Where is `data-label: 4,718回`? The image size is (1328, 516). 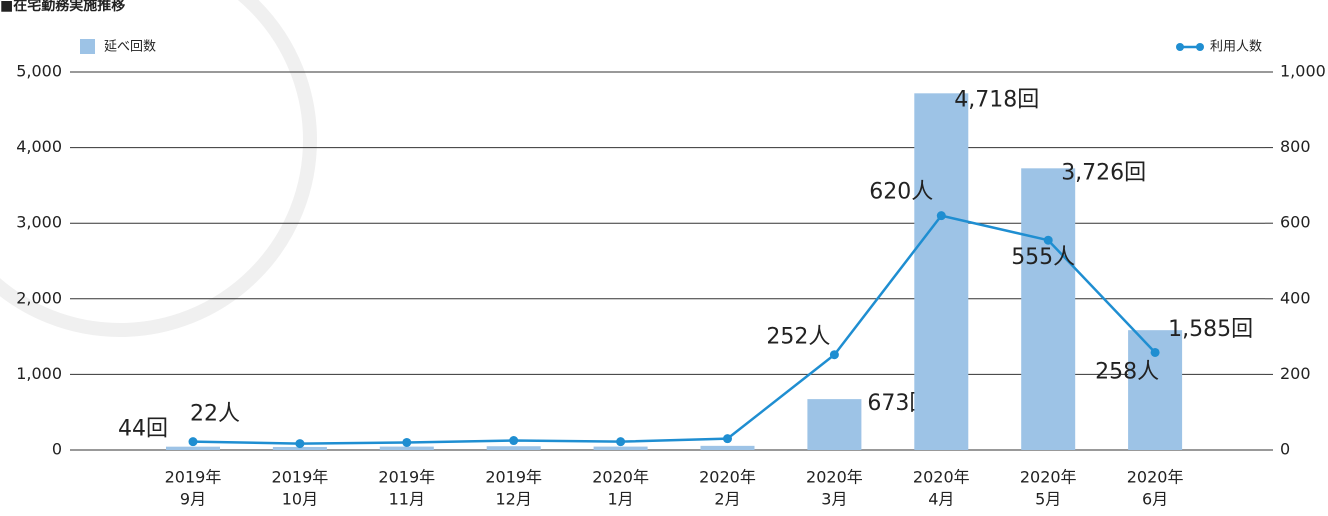 data-label: 4,718回 is located at coordinates (996, 99).